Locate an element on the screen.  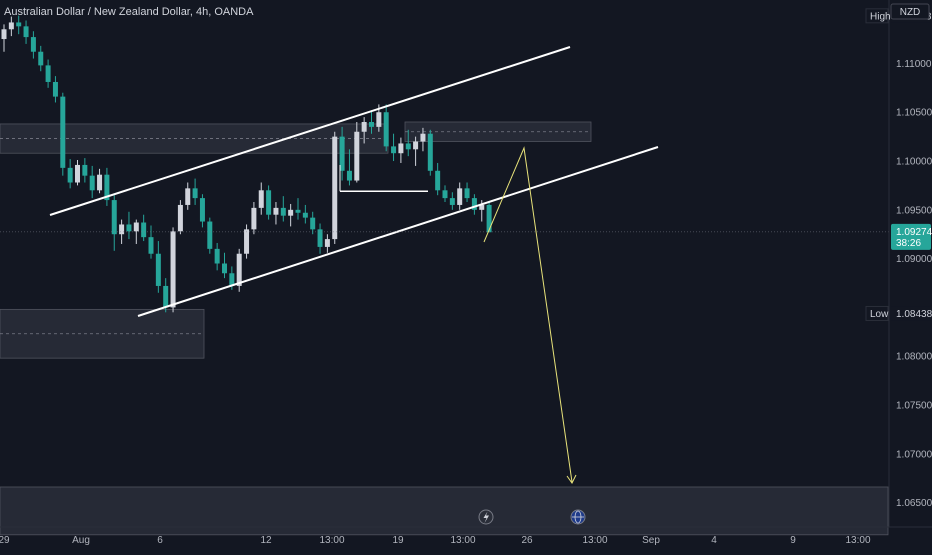
globe-icon is located at coordinates (578, 517).